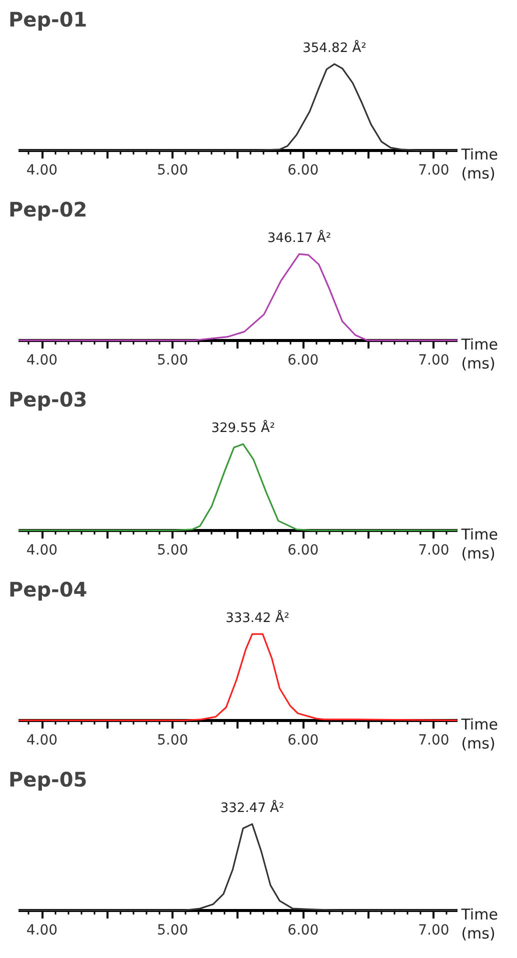 This screenshot has width=517, height=958. Describe the element at coordinates (48, 780) in the screenshot. I see `chart-title: Pep-05` at that location.